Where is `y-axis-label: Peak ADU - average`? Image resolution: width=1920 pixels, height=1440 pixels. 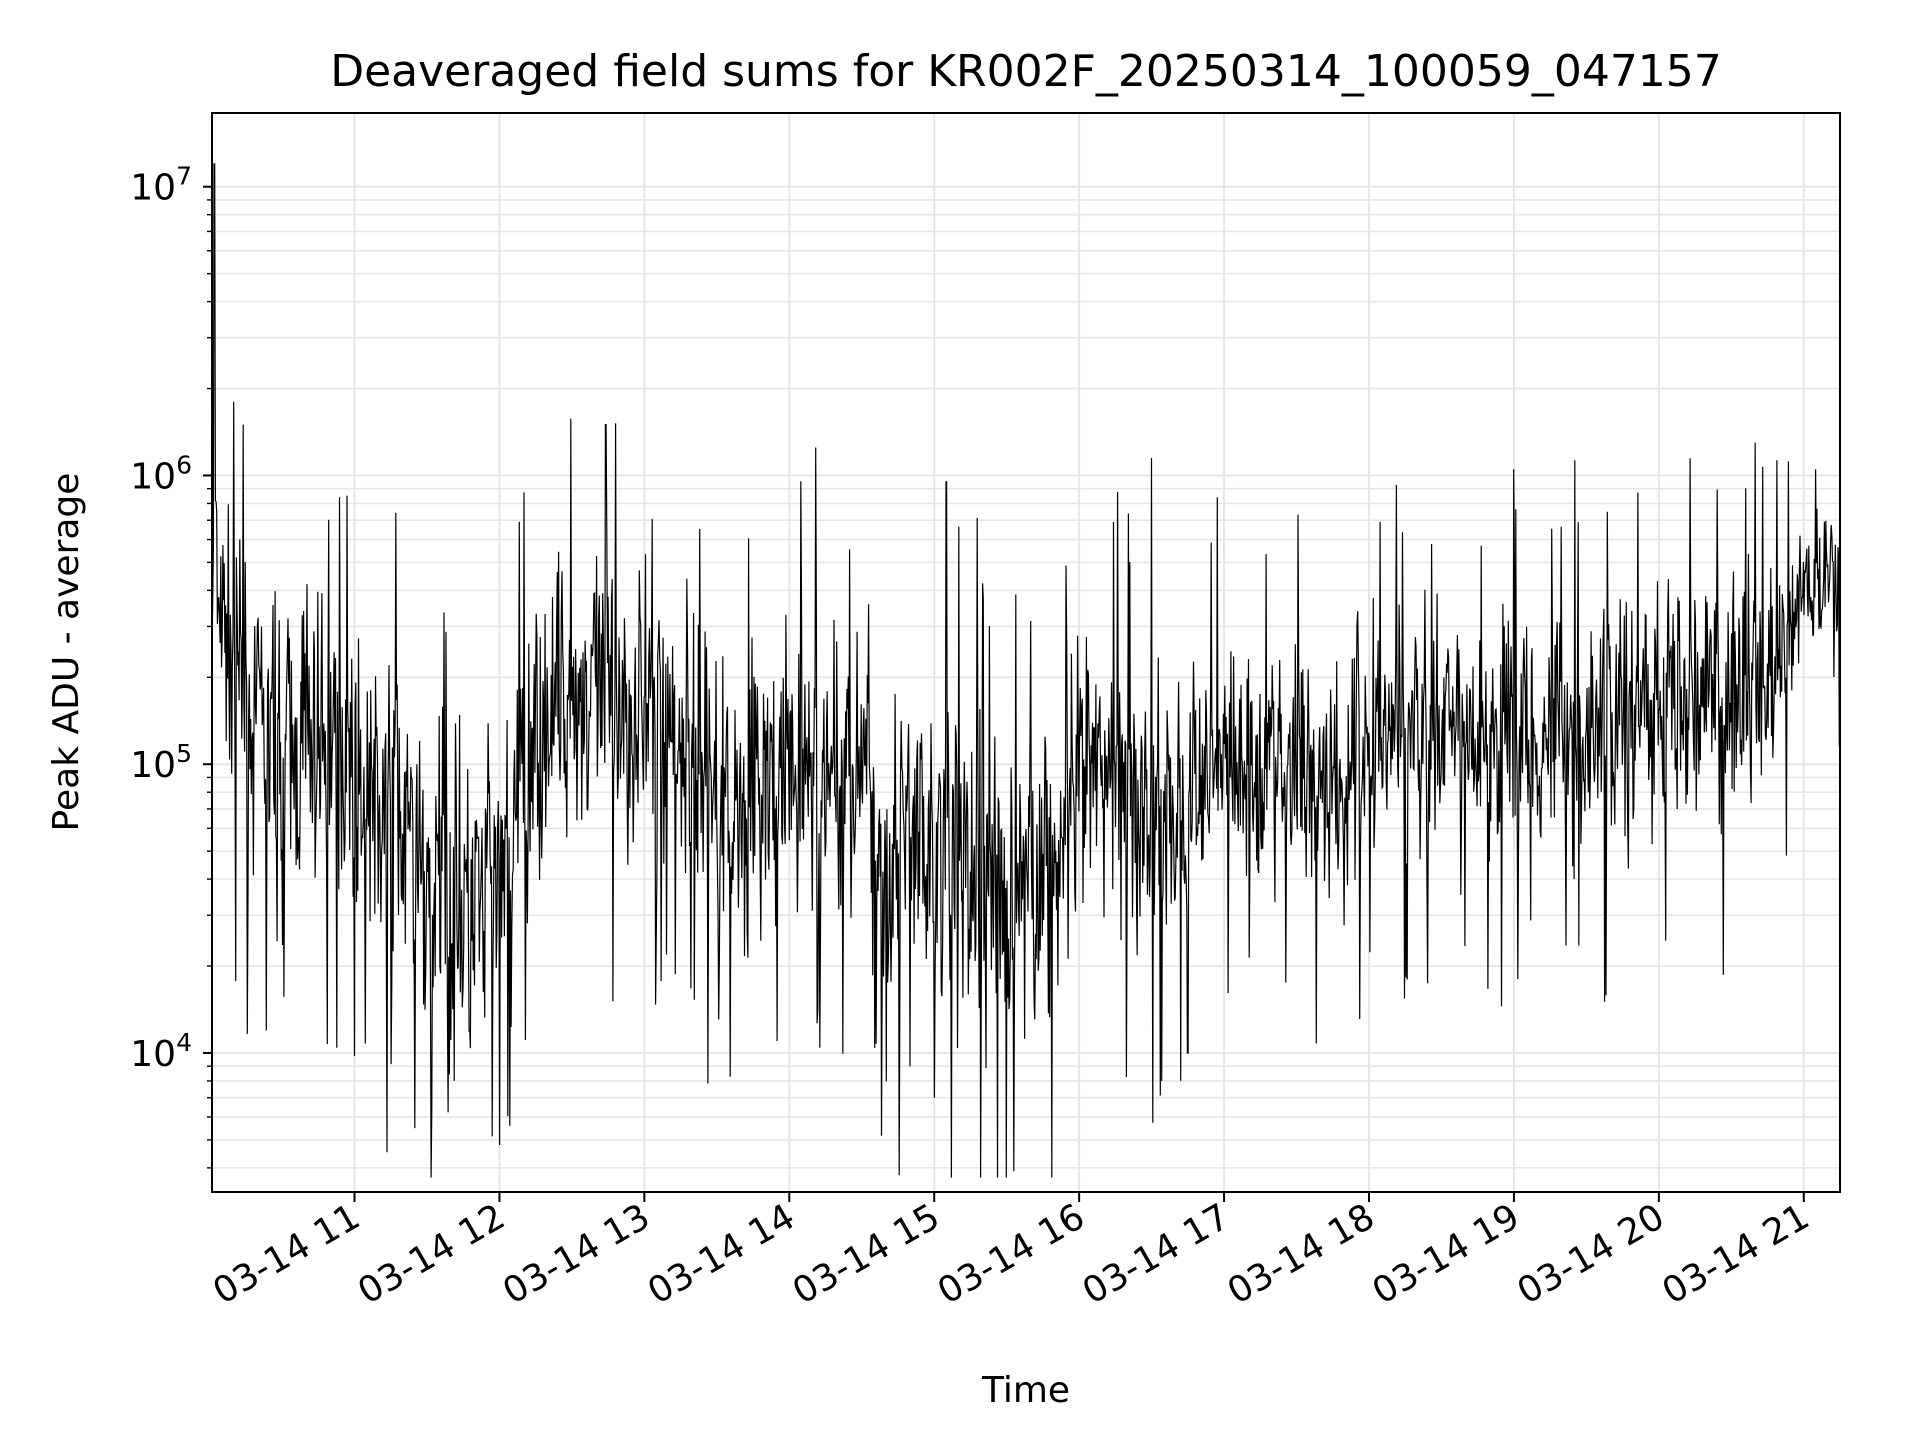 y-axis-label: Peak ADU - average is located at coordinates (66, 652).